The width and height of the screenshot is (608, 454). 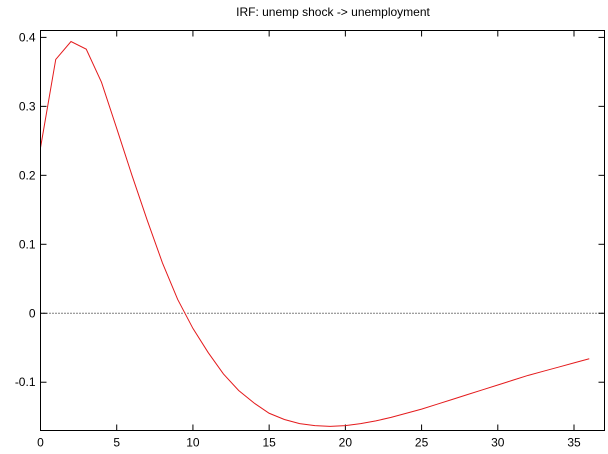 What do you see at coordinates (346, 443) in the screenshot?
I see `x-tick-label: 20` at bounding box center [346, 443].